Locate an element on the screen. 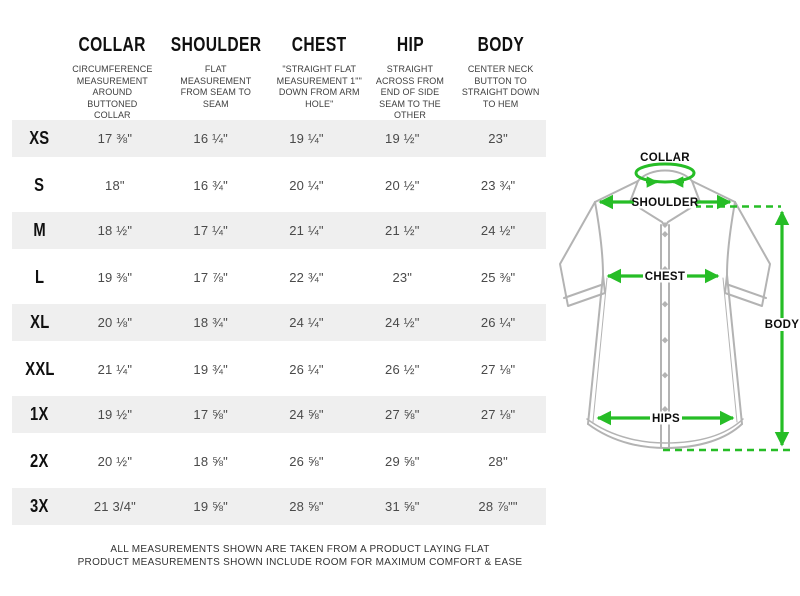  chest-measure-label: CHEST is located at coordinates (665, 277).